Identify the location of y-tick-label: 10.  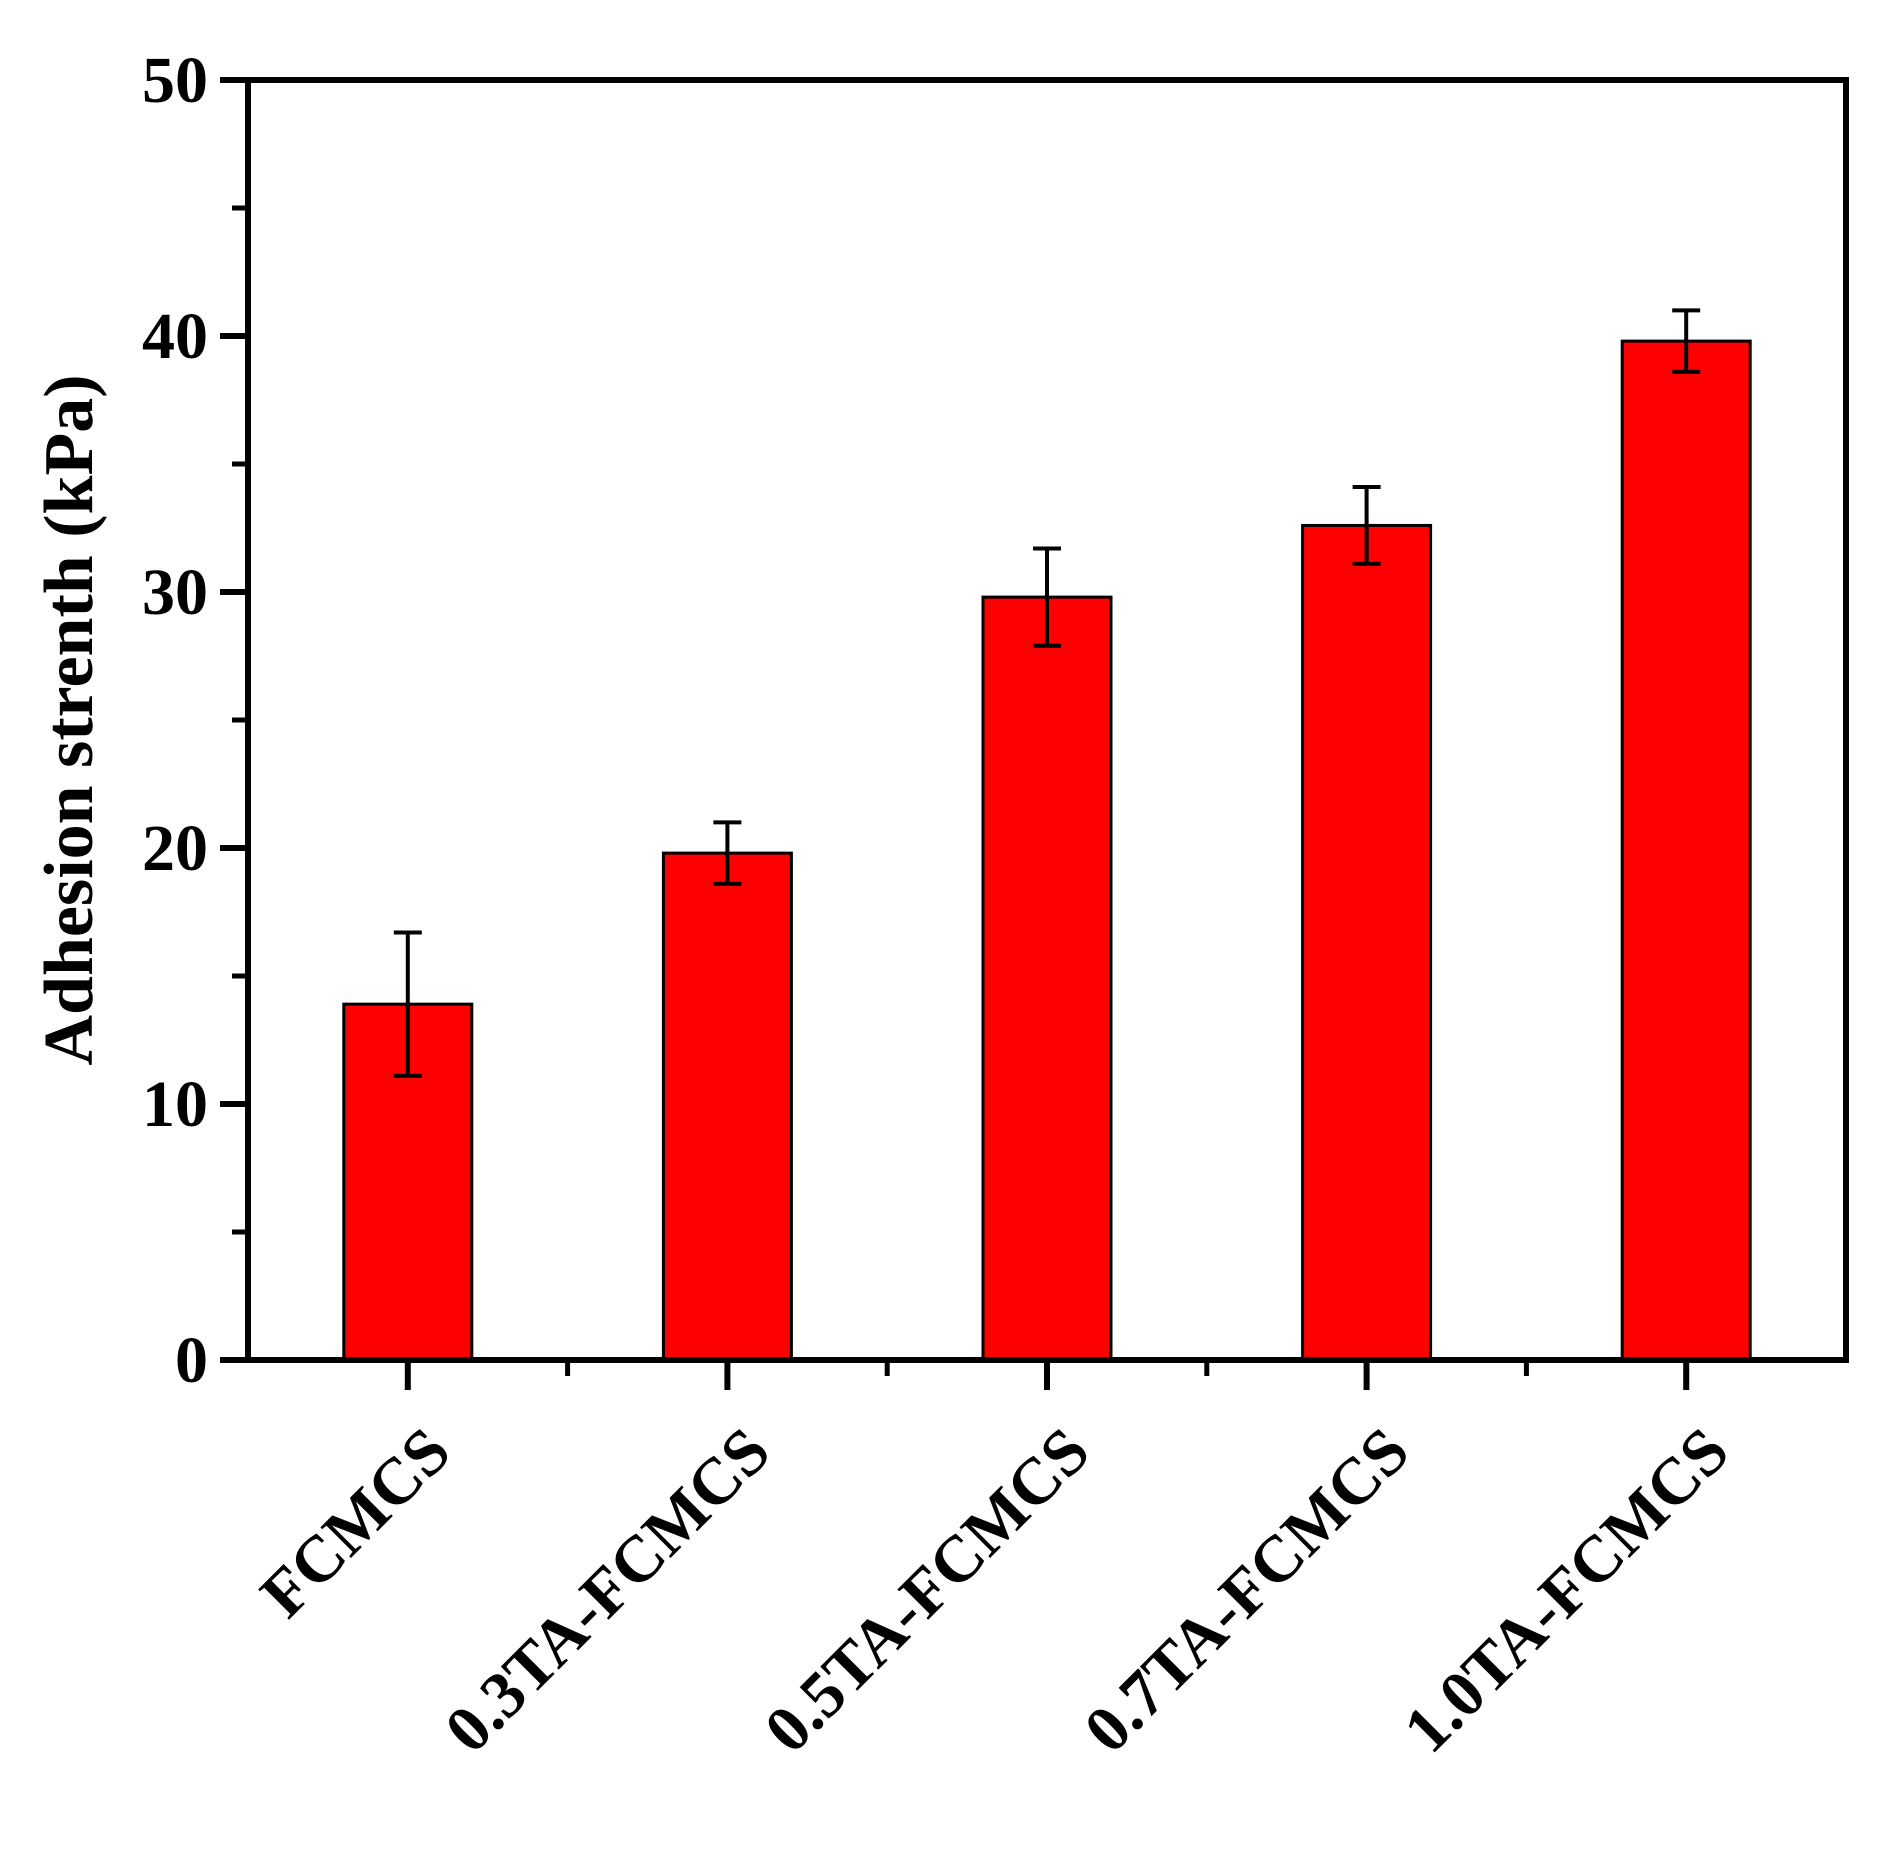
(175, 1104).